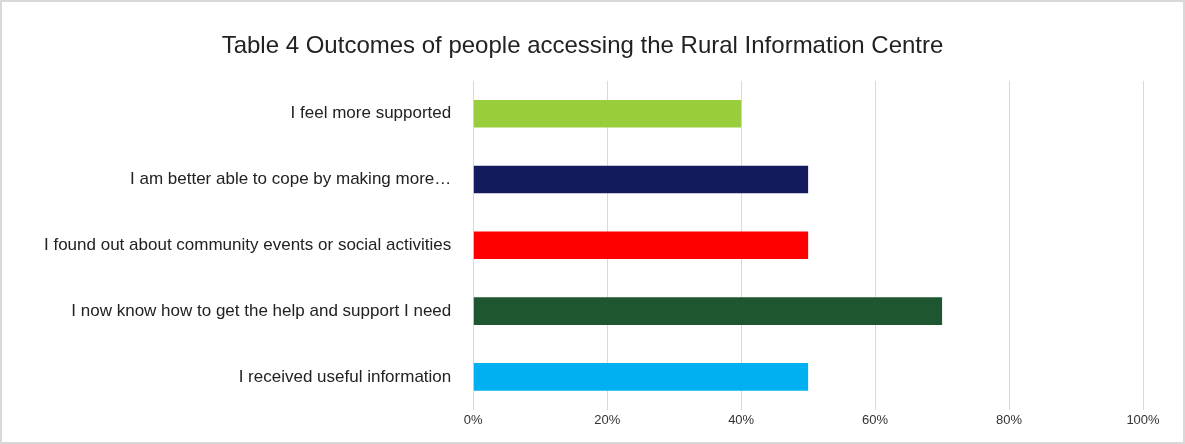 This screenshot has height=444, width=1185. What do you see at coordinates (875, 420) in the screenshot?
I see `x-tick-label: 60%` at bounding box center [875, 420].